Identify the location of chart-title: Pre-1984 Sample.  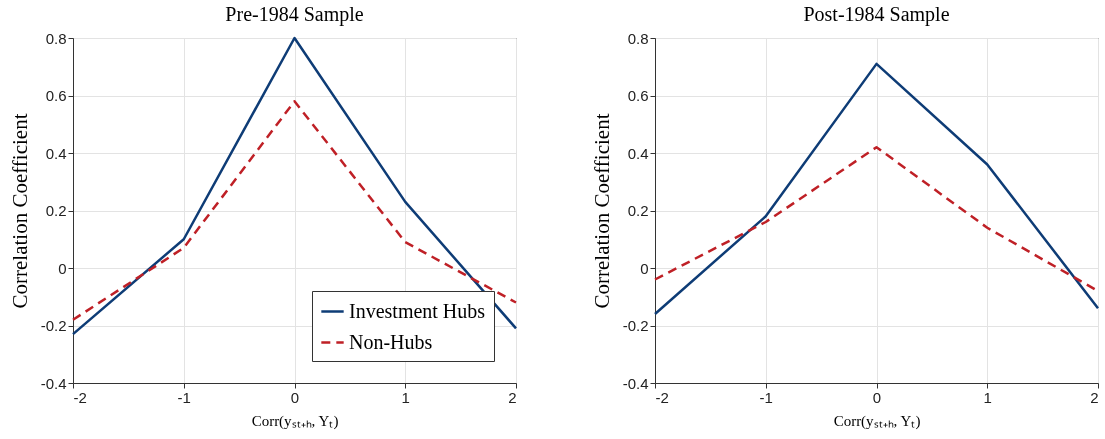
(294, 14).